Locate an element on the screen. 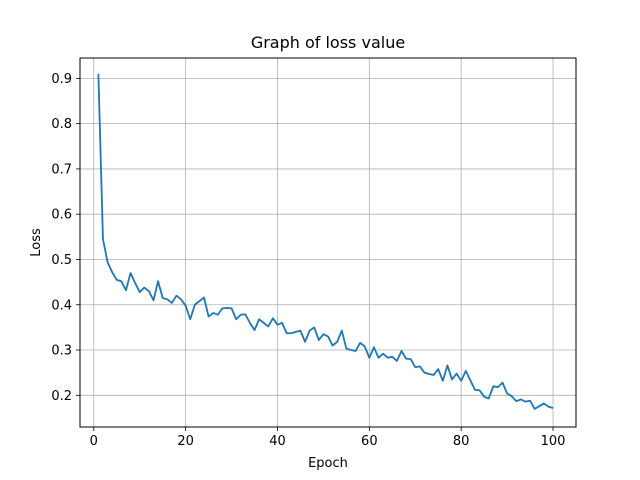  x-tick-label: 20 is located at coordinates (185, 441).